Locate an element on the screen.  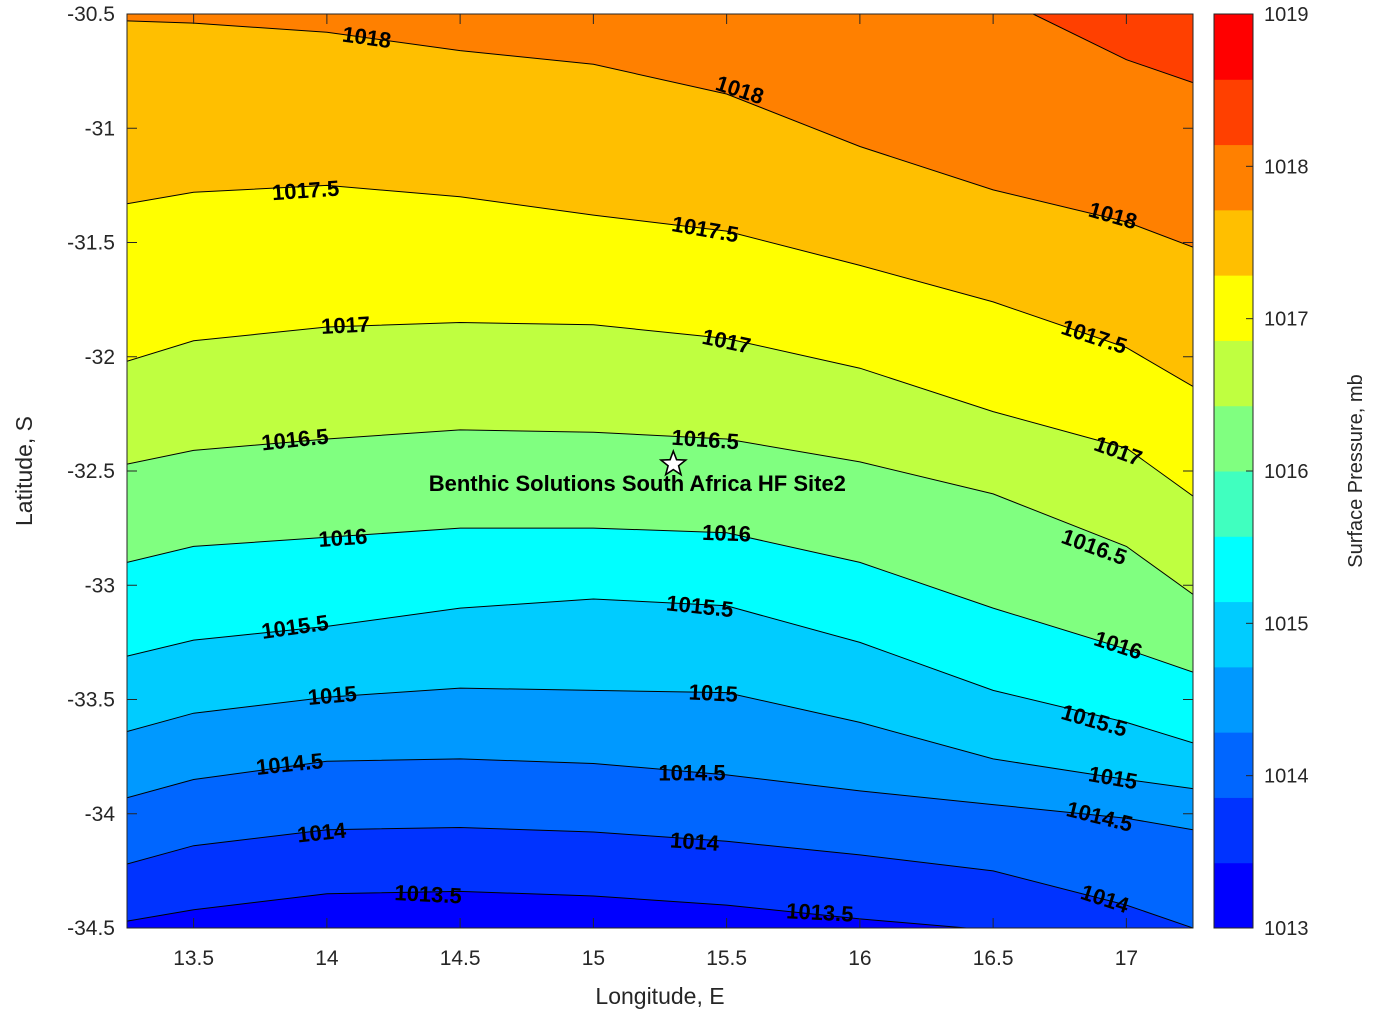
x-tick-label: 13.5 is located at coordinates (193, 958).